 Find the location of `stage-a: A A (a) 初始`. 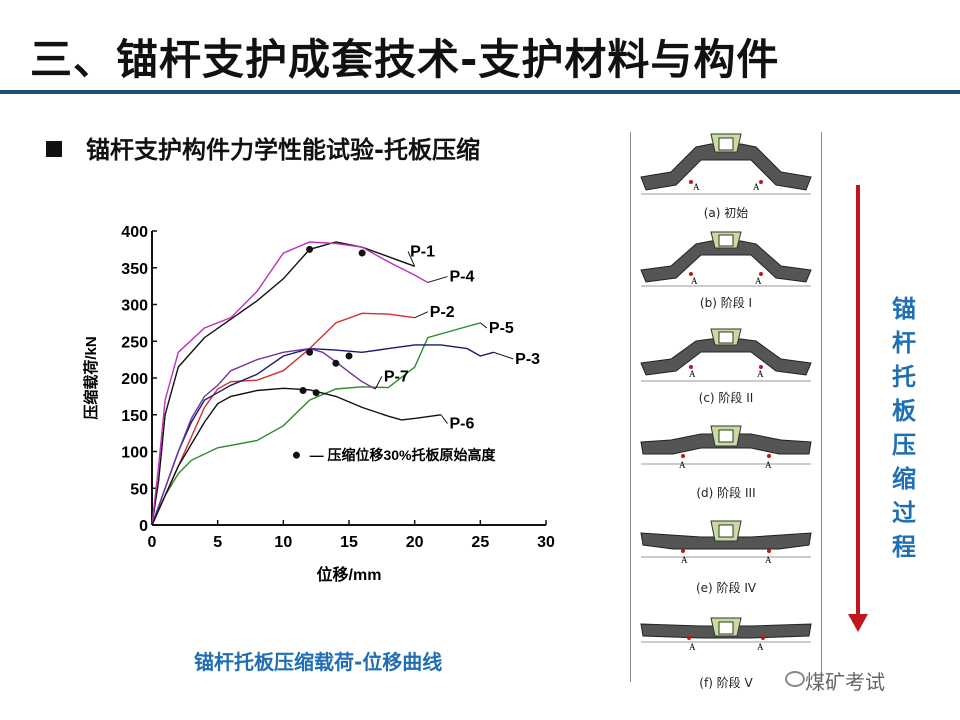

stage-a: A A (a) 初始 is located at coordinates (726, 177).